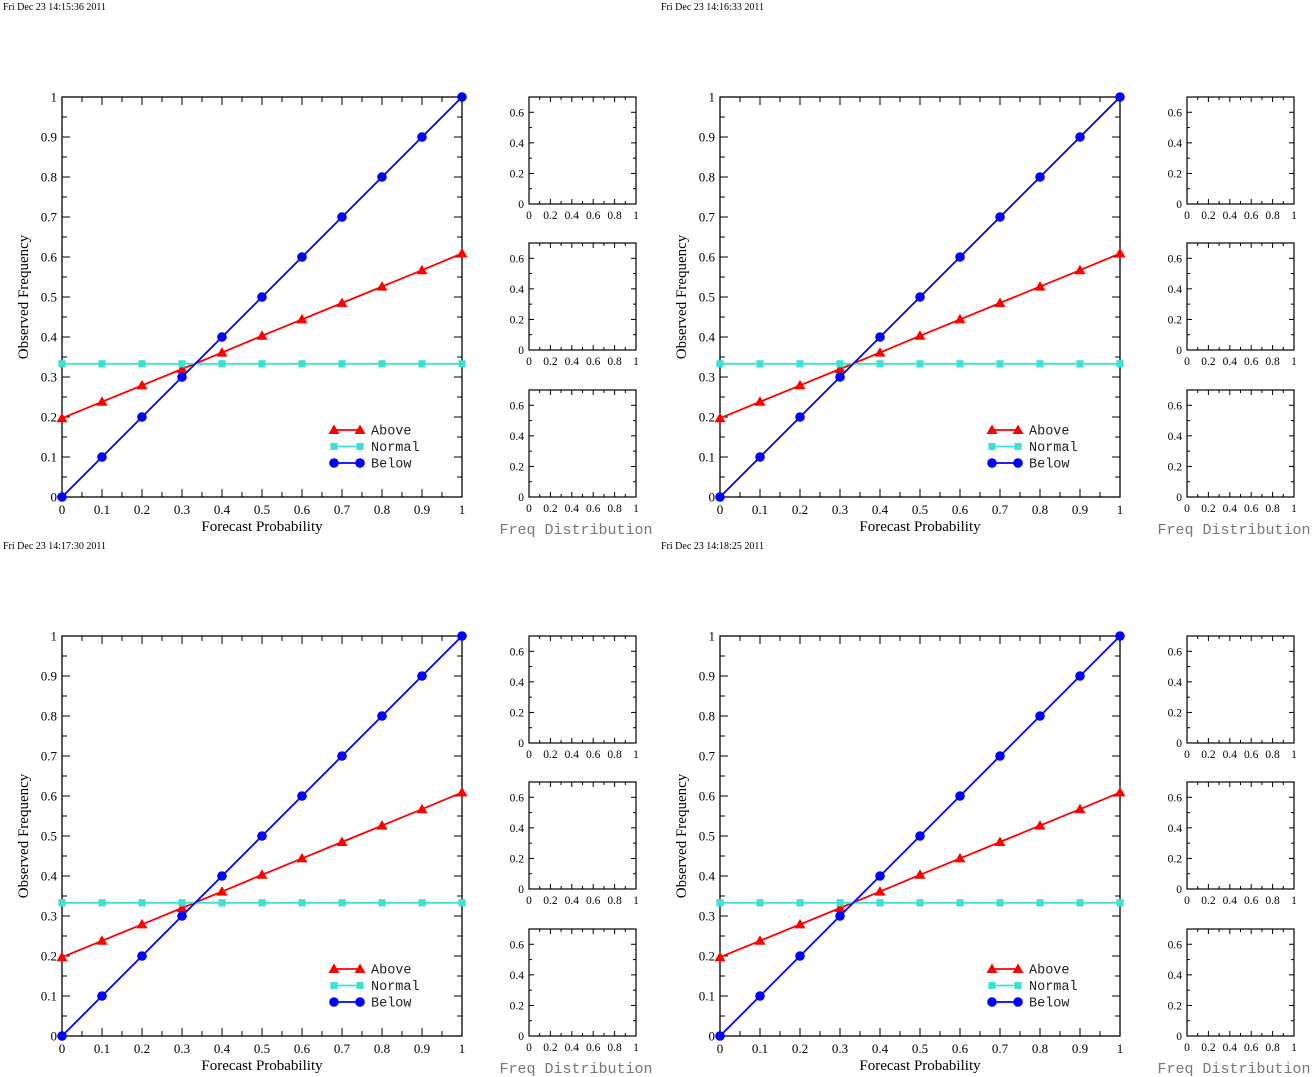 The image size is (1316, 1077). Describe the element at coordinates (707, 716) in the screenshot. I see `y-tick-label: 0.8` at that location.